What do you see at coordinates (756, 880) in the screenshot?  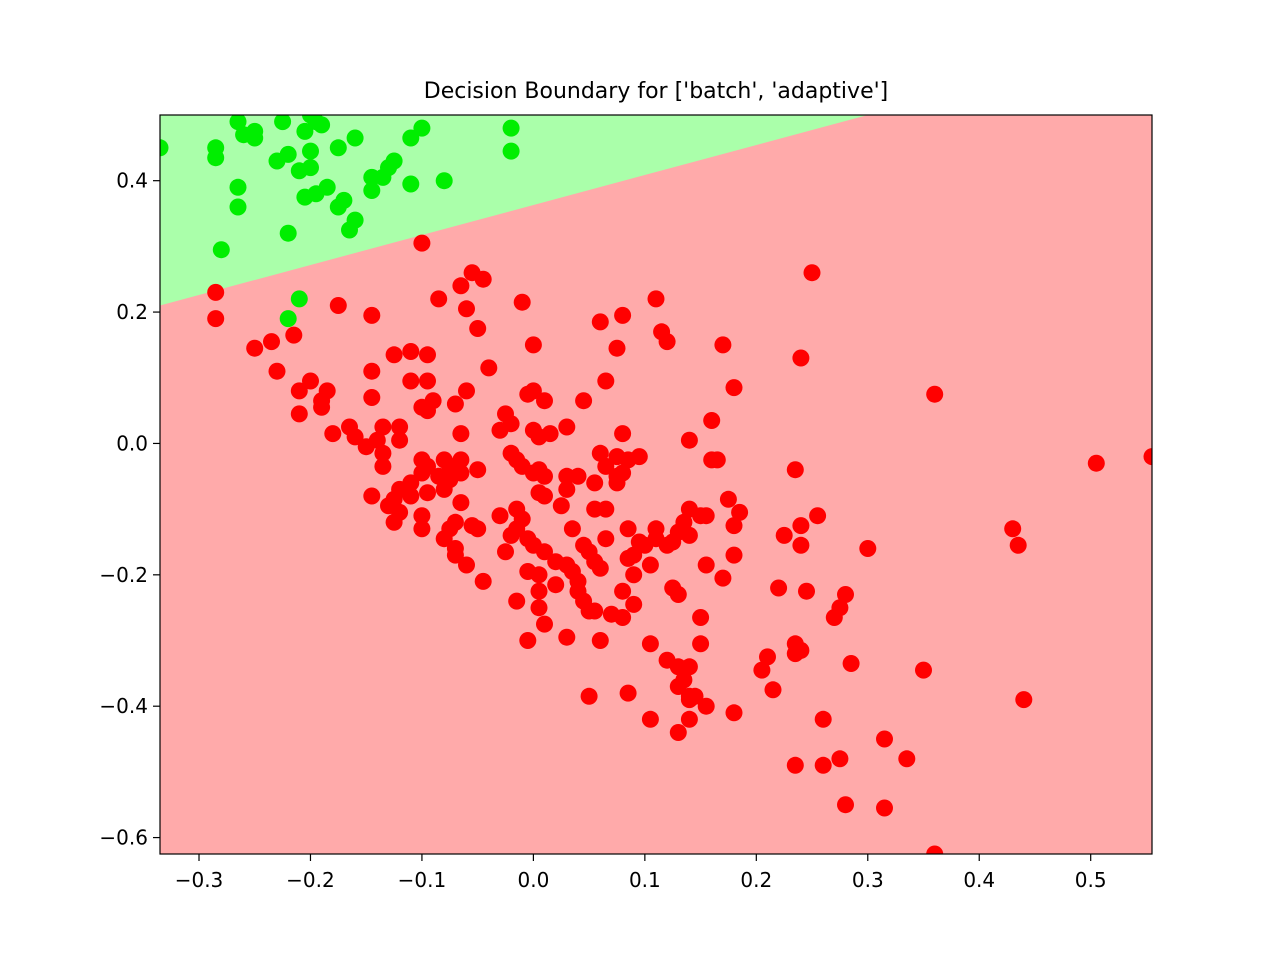 I see `x-tick-label: 0.2` at bounding box center [756, 880].